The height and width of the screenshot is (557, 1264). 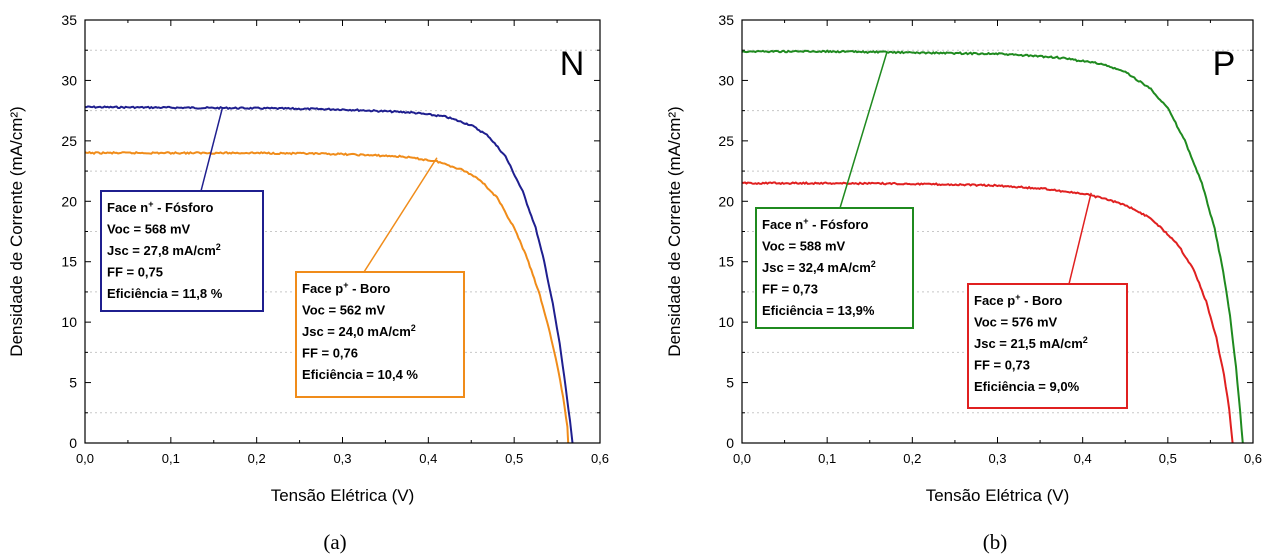 What do you see at coordinates (359, 331) in the screenshot?
I see `annotation-line: Jsc = 24,0 mA/cm2` at bounding box center [359, 331].